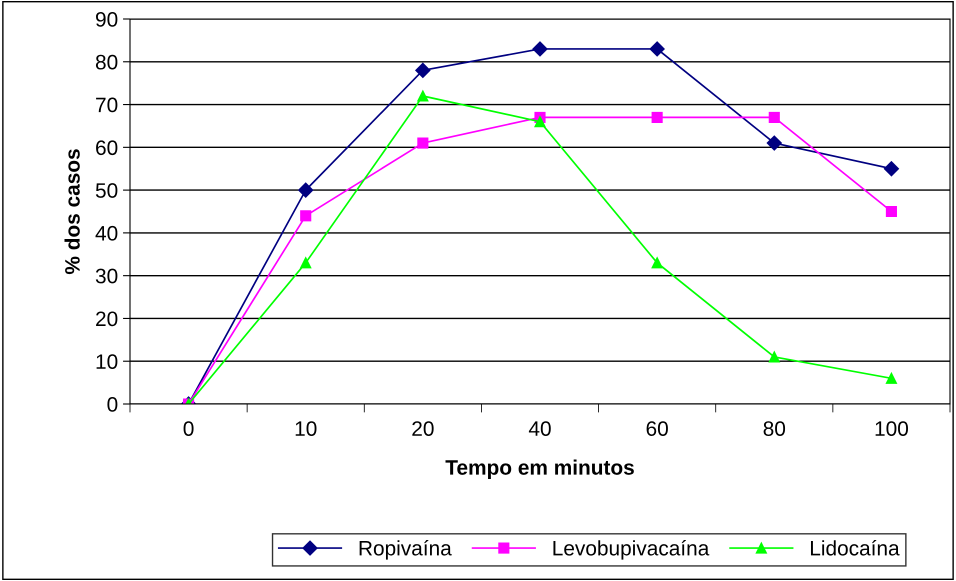 The image size is (956, 581). Describe the element at coordinates (107, 148) in the screenshot. I see `y-tick-label: 60` at that location.